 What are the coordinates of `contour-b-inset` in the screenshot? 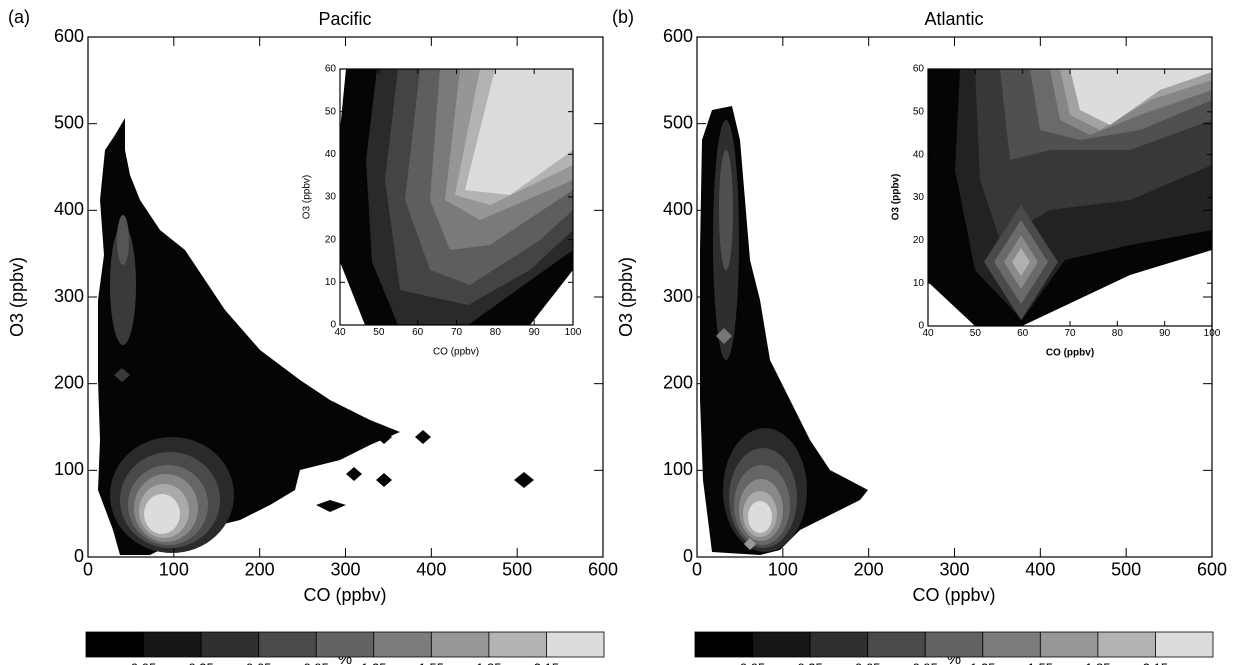 It's located at (1070, 197).